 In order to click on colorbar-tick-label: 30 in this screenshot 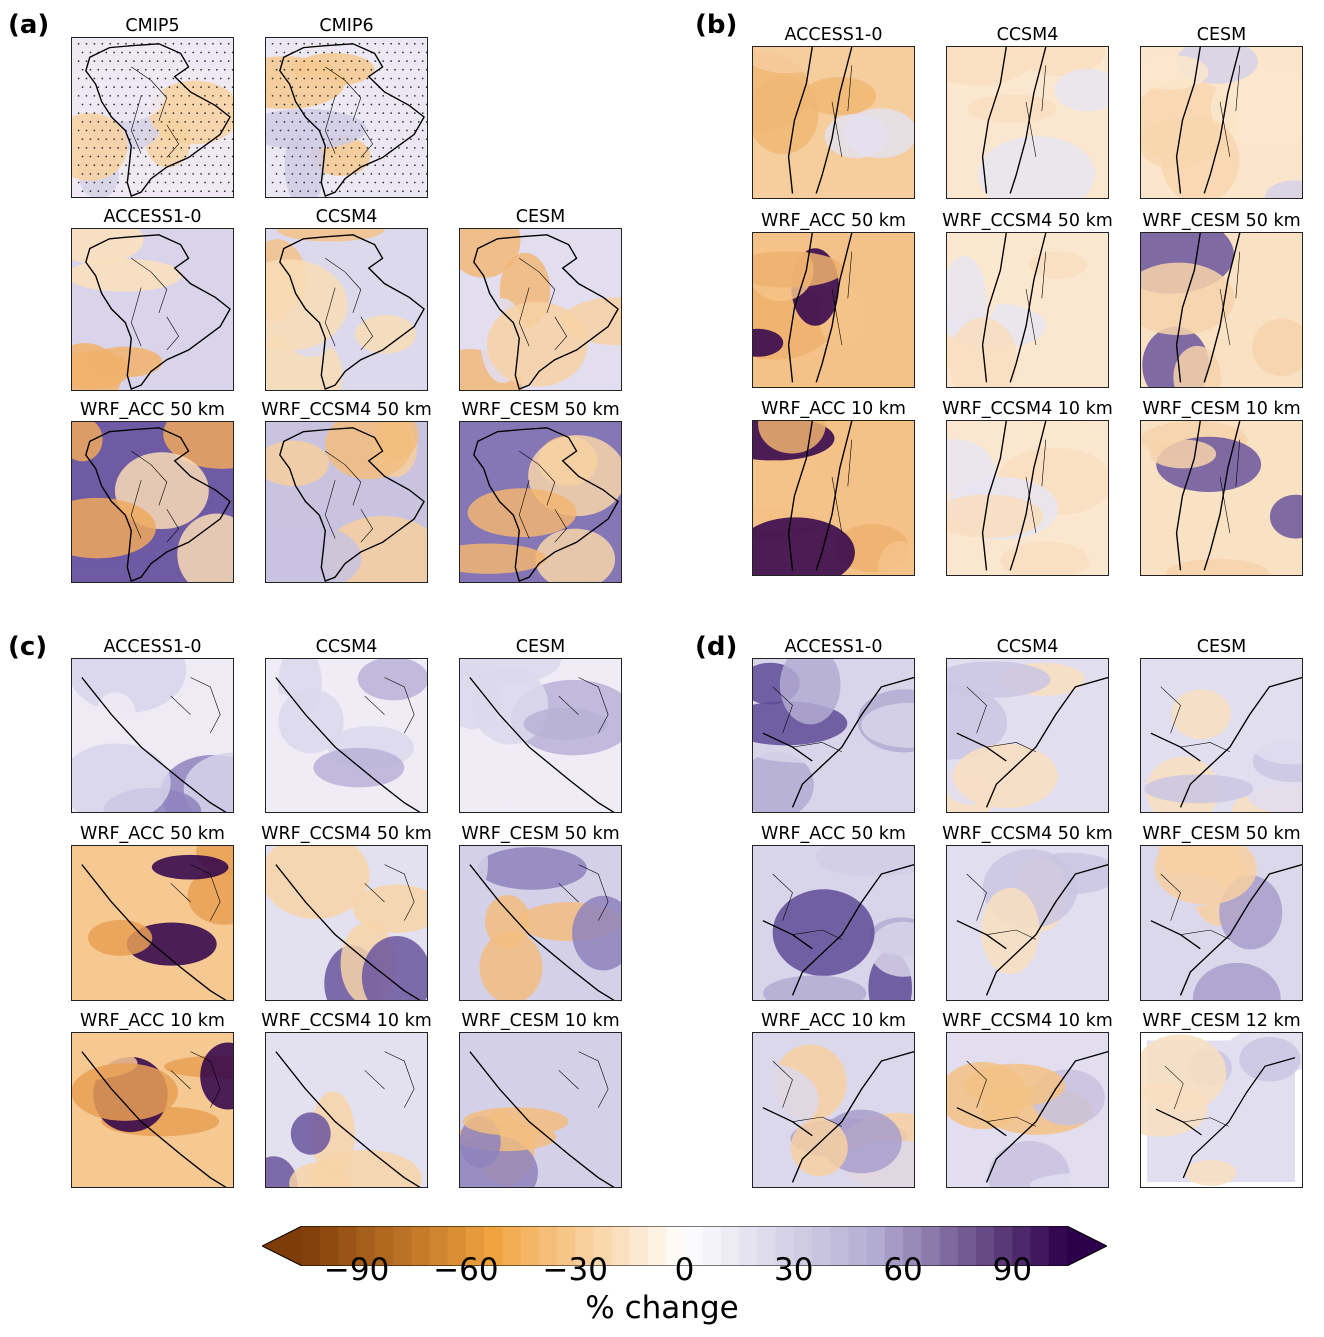, I will do `click(794, 1270)`.